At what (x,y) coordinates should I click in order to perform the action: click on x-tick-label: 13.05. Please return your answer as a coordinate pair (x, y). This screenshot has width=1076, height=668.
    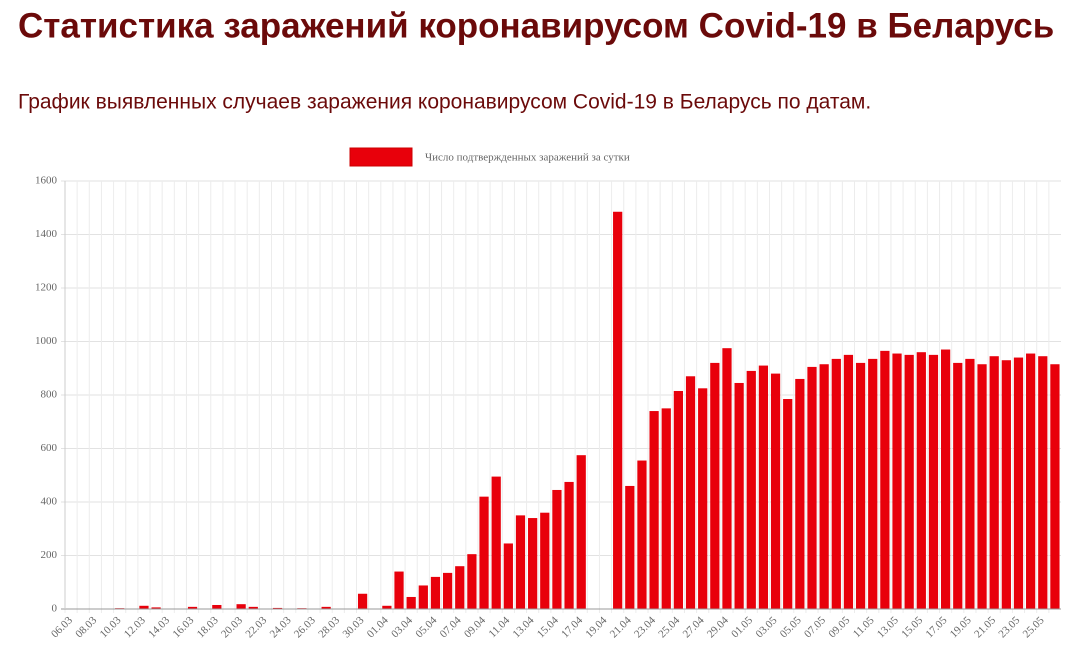
    Looking at the image, I should click on (888, 627).